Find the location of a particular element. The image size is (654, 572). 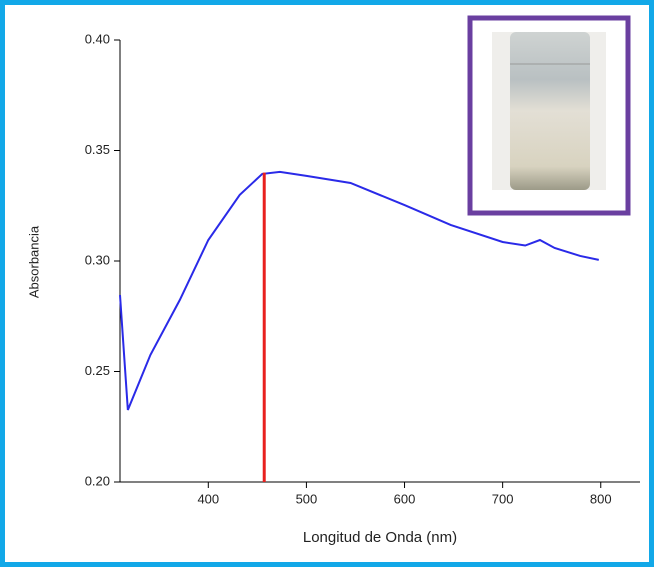

x-tick-label: 500 is located at coordinates (307, 498).